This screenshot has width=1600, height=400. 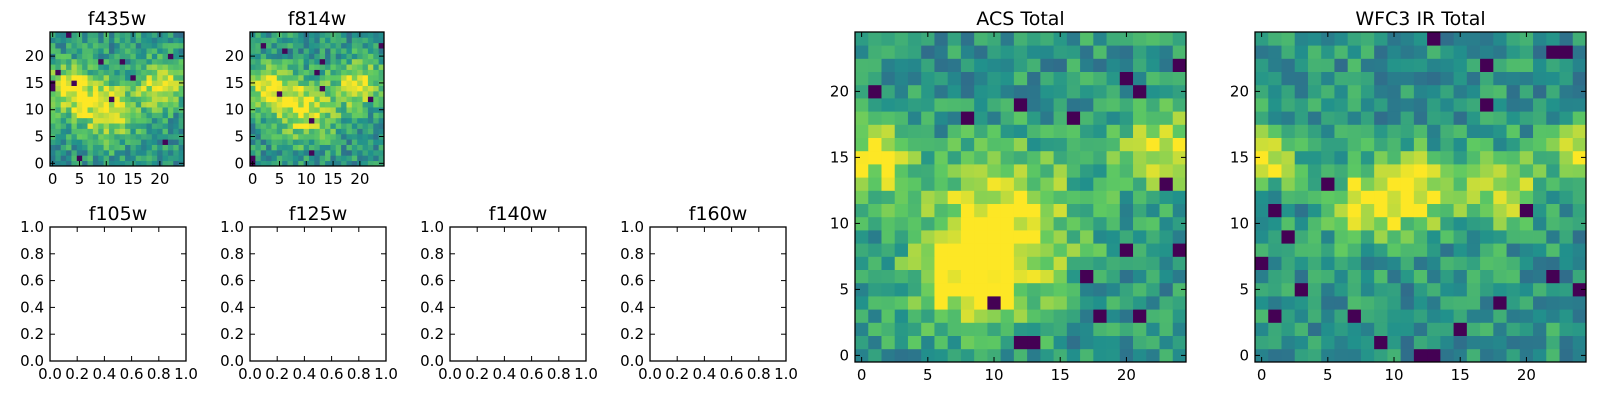 I want to click on x-tick-label: 0.0, so click(x=50, y=374).